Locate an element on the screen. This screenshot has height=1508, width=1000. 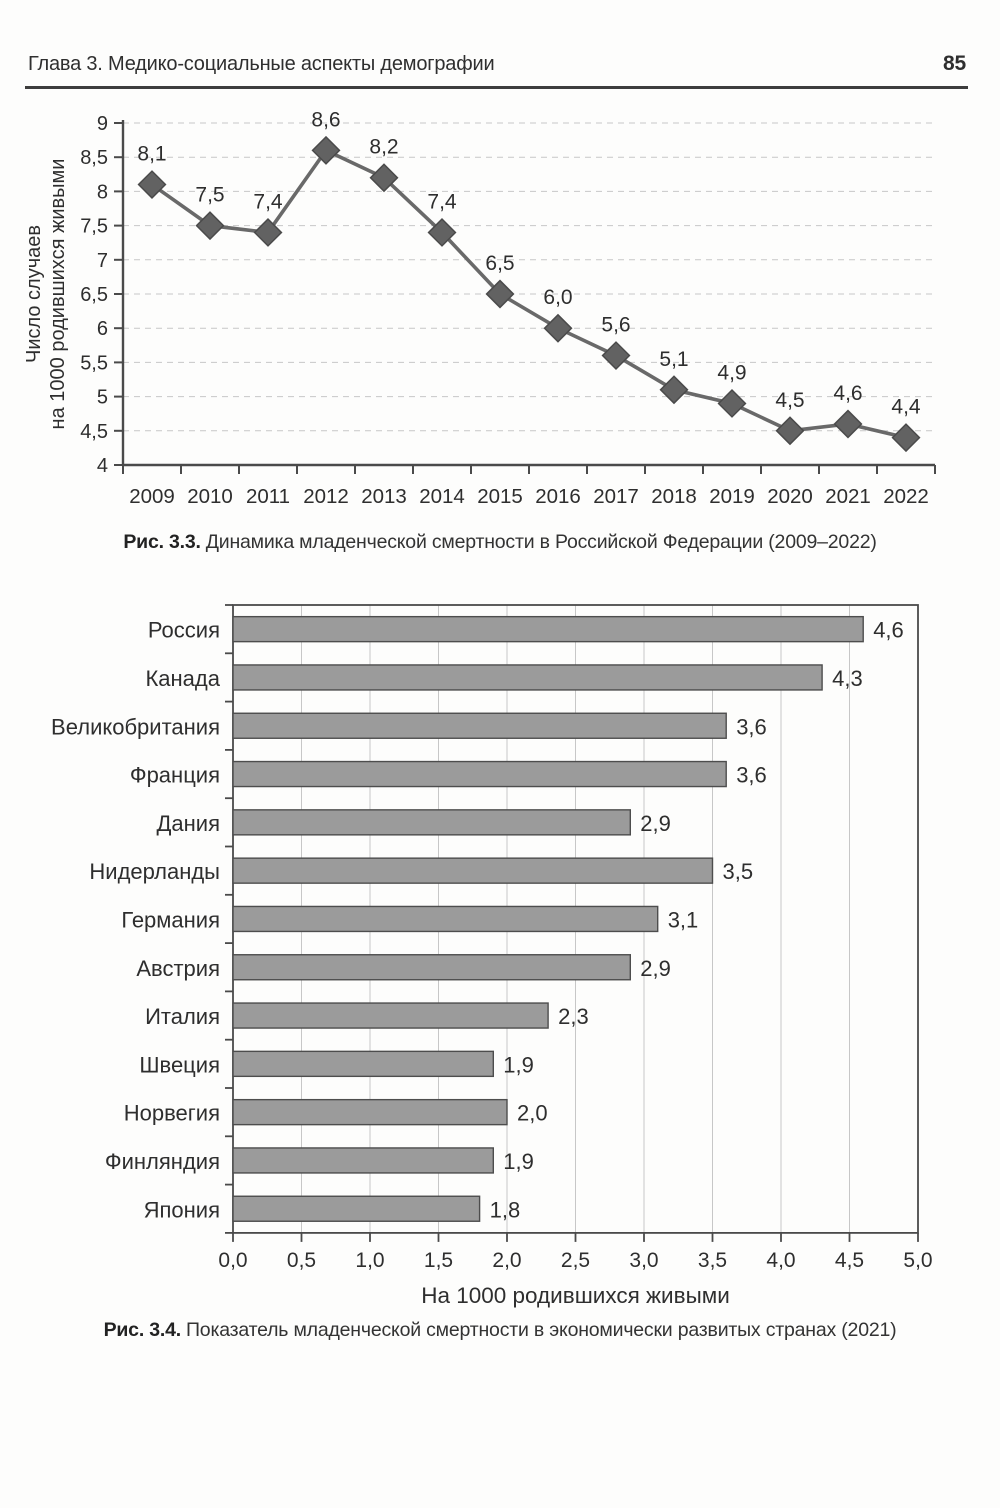
x-axis-tick-label: 2014 is located at coordinates (442, 496).